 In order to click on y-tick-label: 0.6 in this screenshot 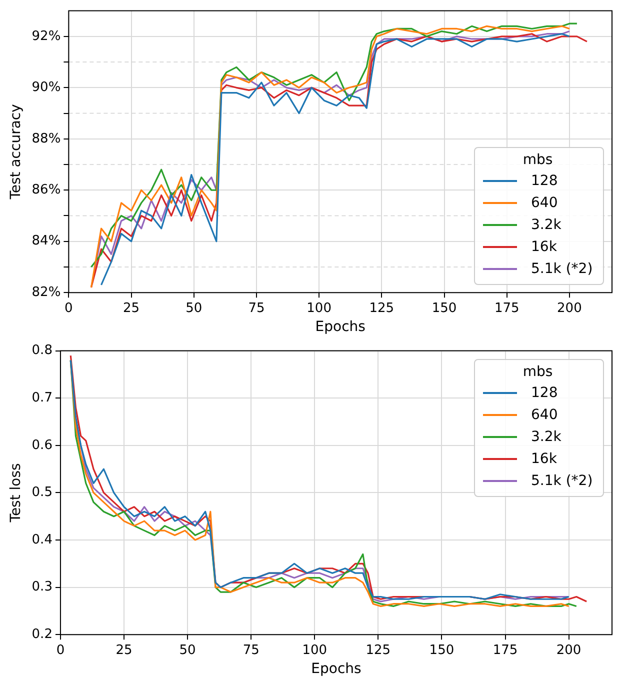, I will do `click(42, 445)`.